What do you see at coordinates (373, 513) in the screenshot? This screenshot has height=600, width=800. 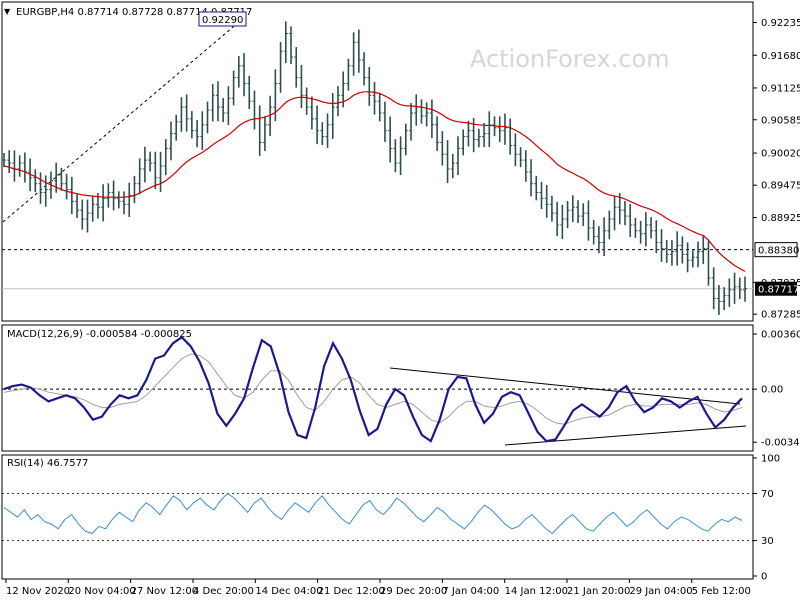 I see `rsi-line` at bounding box center [373, 513].